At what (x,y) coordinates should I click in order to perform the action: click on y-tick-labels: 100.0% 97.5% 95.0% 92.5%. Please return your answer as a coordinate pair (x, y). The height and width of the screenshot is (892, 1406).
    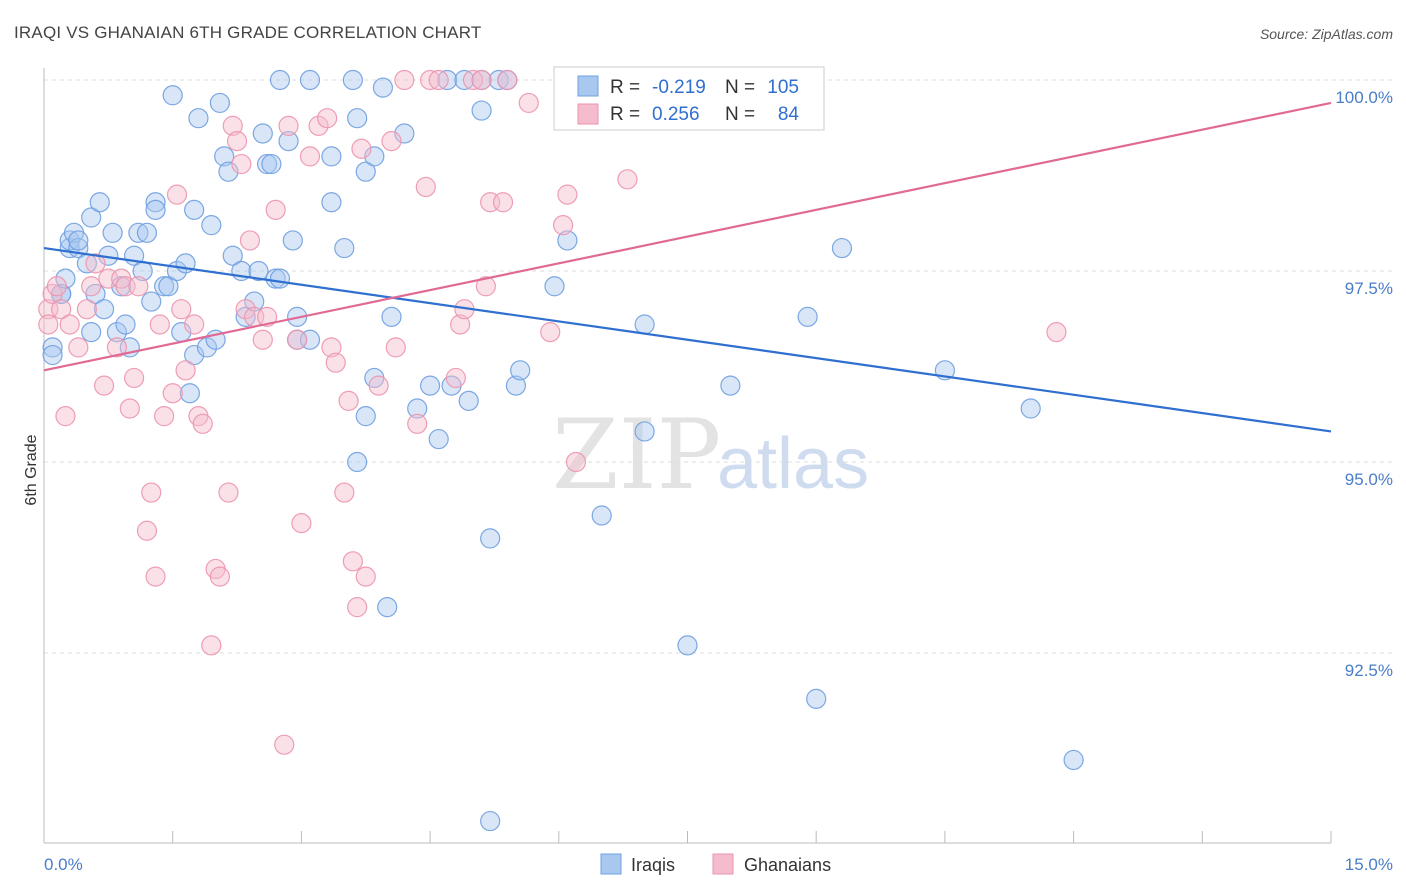
    Looking at the image, I should click on (1364, 384).